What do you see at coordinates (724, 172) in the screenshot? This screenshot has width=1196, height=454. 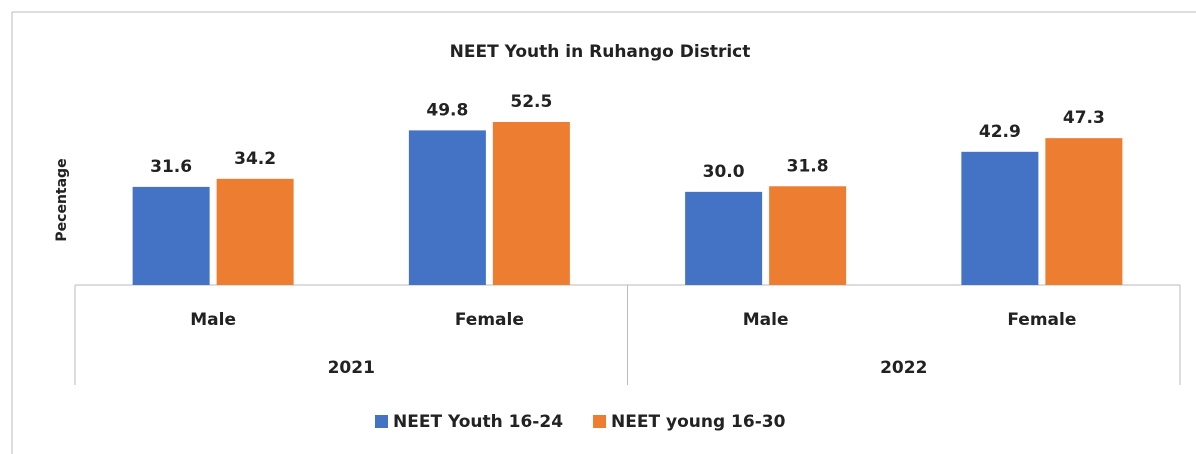 I see `data-label: 30.0` at bounding box center [724, 172].